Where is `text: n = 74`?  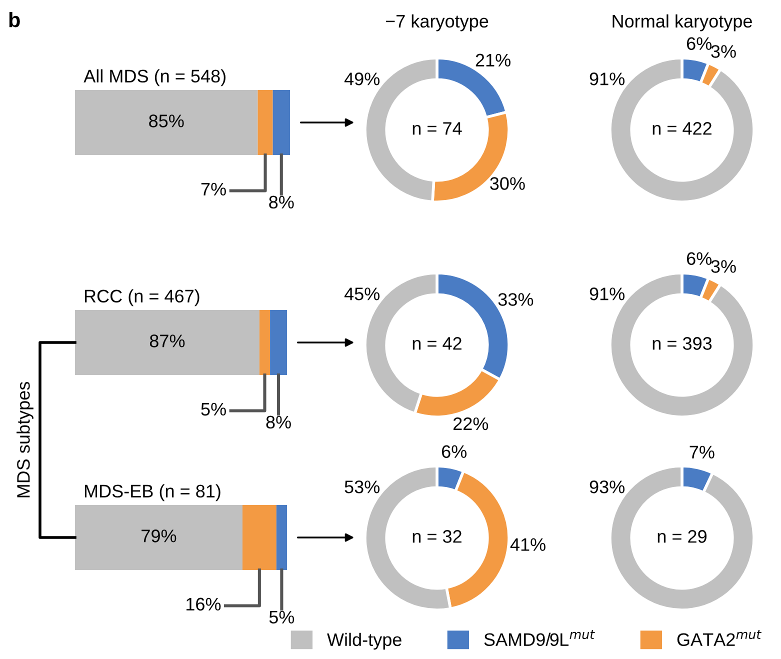 text: n = 74 is located at coordinates (437, 128).